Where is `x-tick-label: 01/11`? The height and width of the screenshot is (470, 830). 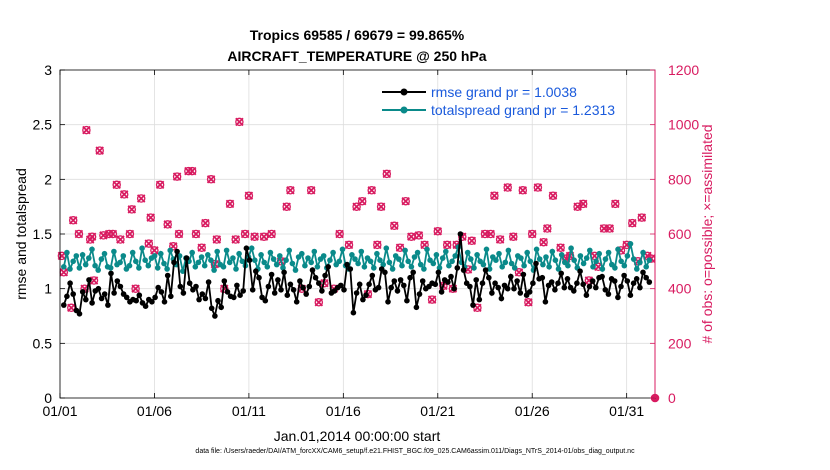
x-tick-label: 01/11 is located at coordinates (249, 411).